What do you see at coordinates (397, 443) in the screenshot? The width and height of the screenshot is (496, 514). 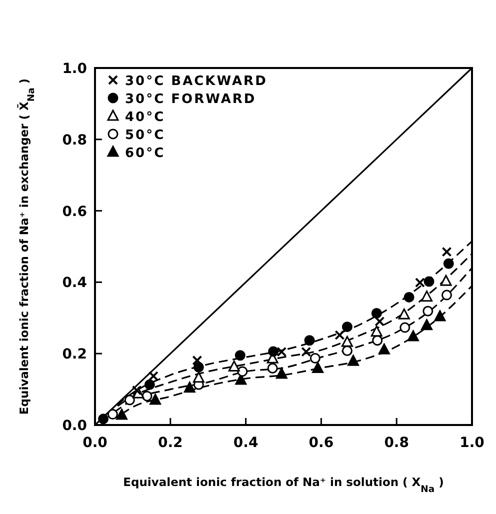 I see `x-tick-label: 0.8` at bounding box center [397, 443].